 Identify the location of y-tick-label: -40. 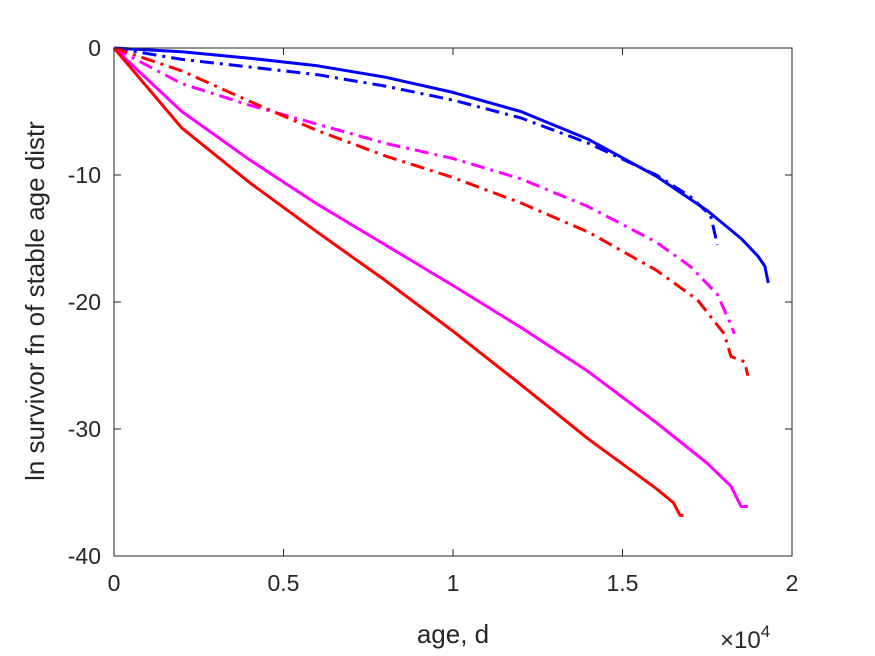
(84, 556).